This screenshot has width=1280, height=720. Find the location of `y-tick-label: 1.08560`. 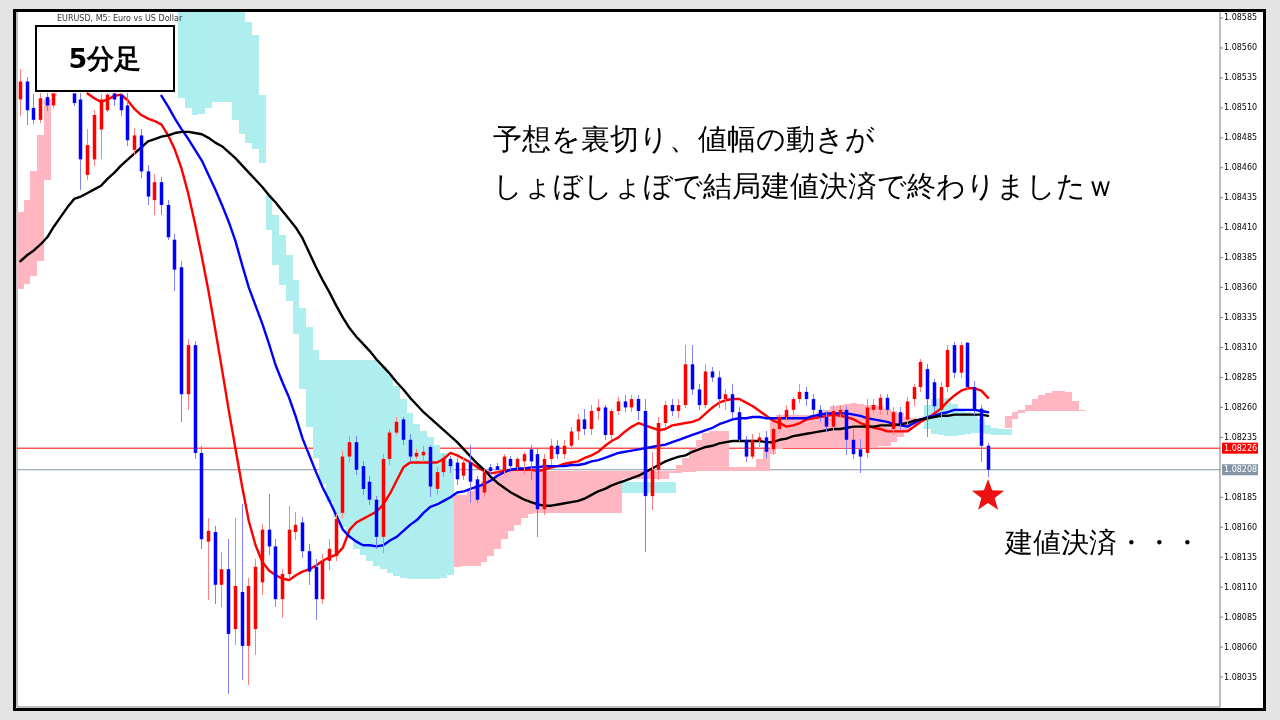

y-tick-label: 1.08560 is located at coordinates (1241, 48).